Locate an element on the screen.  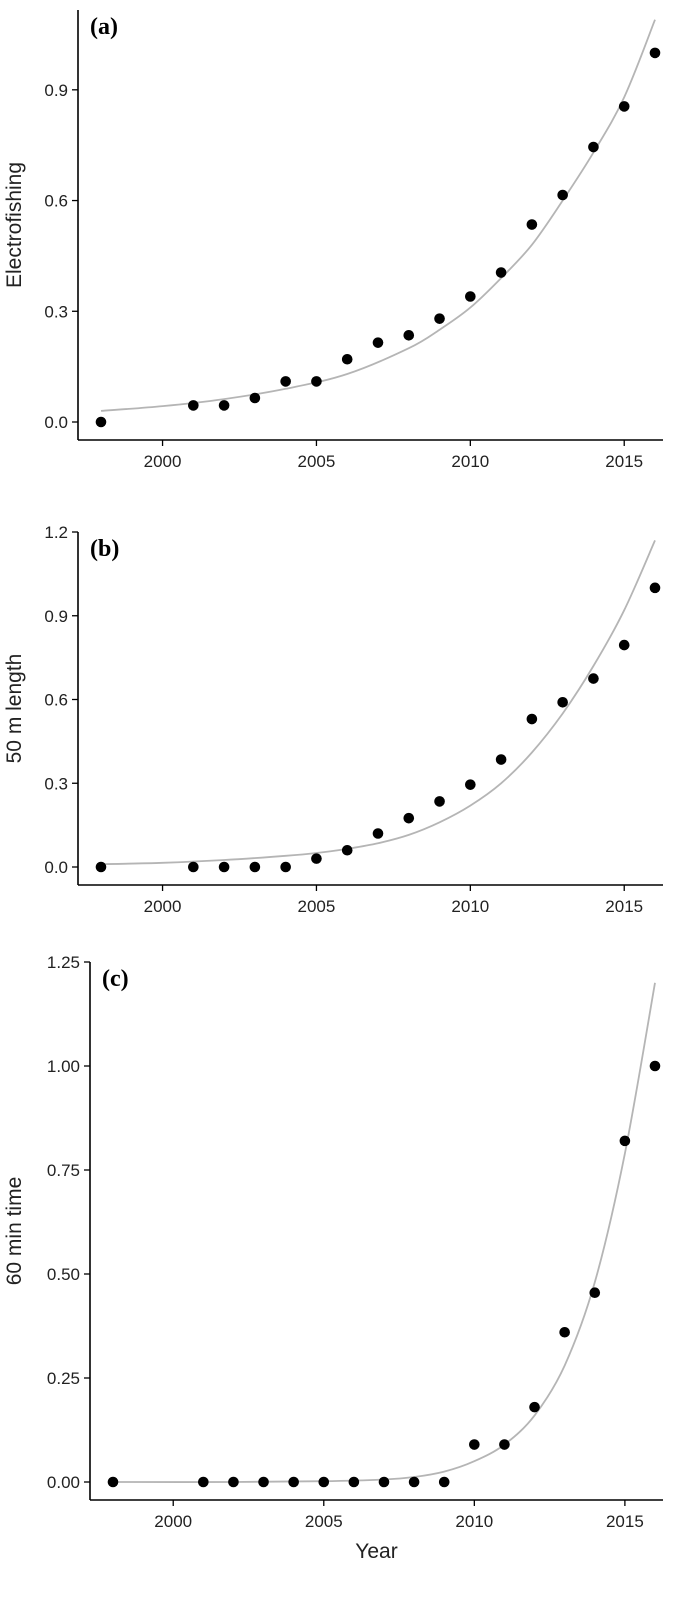
y-tick-label: 0.50 is located at coordinates (63, 1274).